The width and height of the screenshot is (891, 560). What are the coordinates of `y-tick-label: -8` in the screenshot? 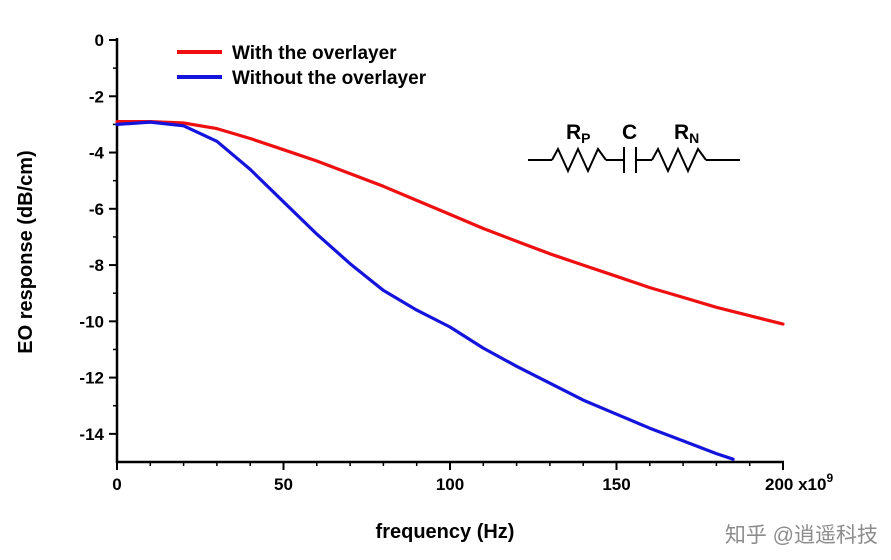 It's located at (96, 265).